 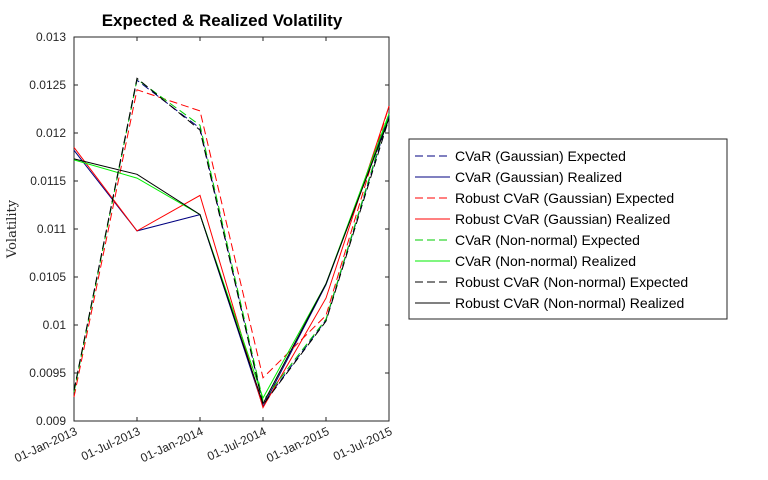 What do you see at coordinates (48, 181) in the screenshot?
I see `y-tick-label: 0.0115` at bounding box center [48, 181].